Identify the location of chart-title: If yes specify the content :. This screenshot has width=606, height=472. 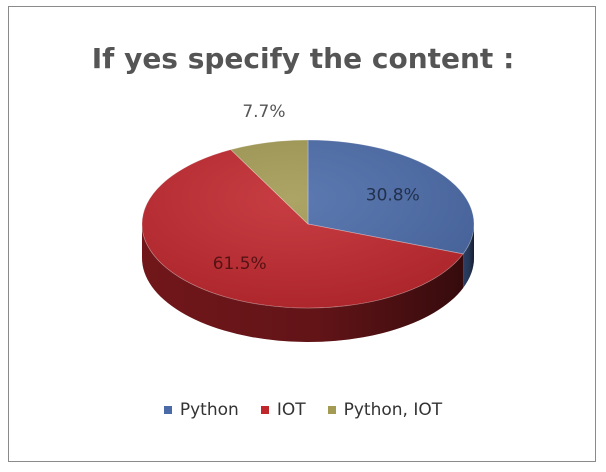
(303, 58).